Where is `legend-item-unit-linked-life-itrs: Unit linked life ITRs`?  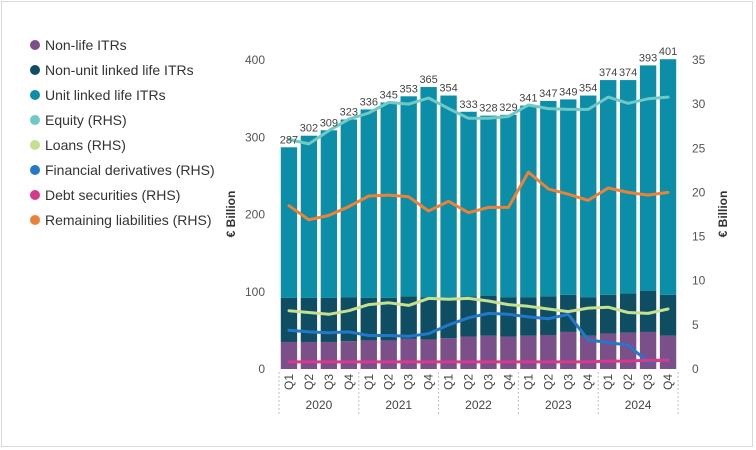
legend-item-unit-linked-life-itrs: Unit linked life ITRs is located at coordinates (122, 94).